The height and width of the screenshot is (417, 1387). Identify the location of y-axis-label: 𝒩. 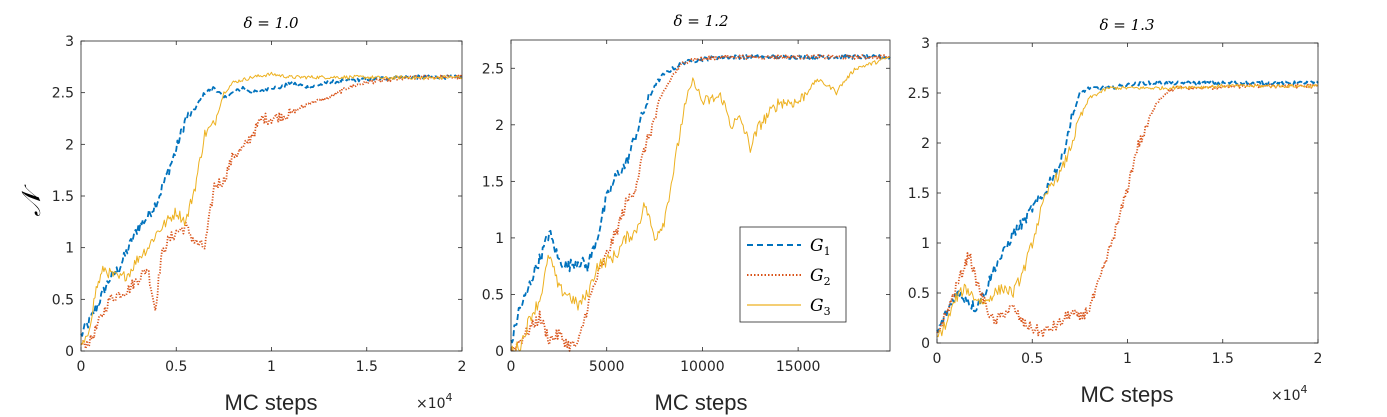
(32, 199).